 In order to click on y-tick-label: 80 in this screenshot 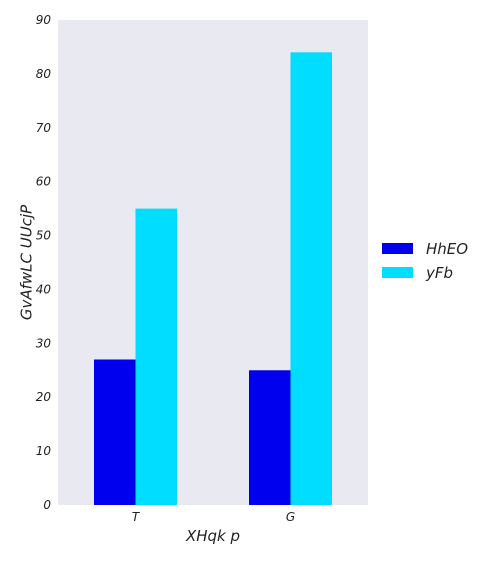, I will do `click(44, 74)`.